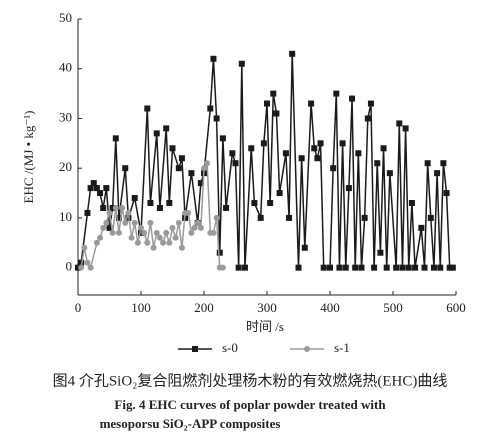 This screenshot has width=500, height=448. I want to click on y-tick-label: 30, so click(65, 116).